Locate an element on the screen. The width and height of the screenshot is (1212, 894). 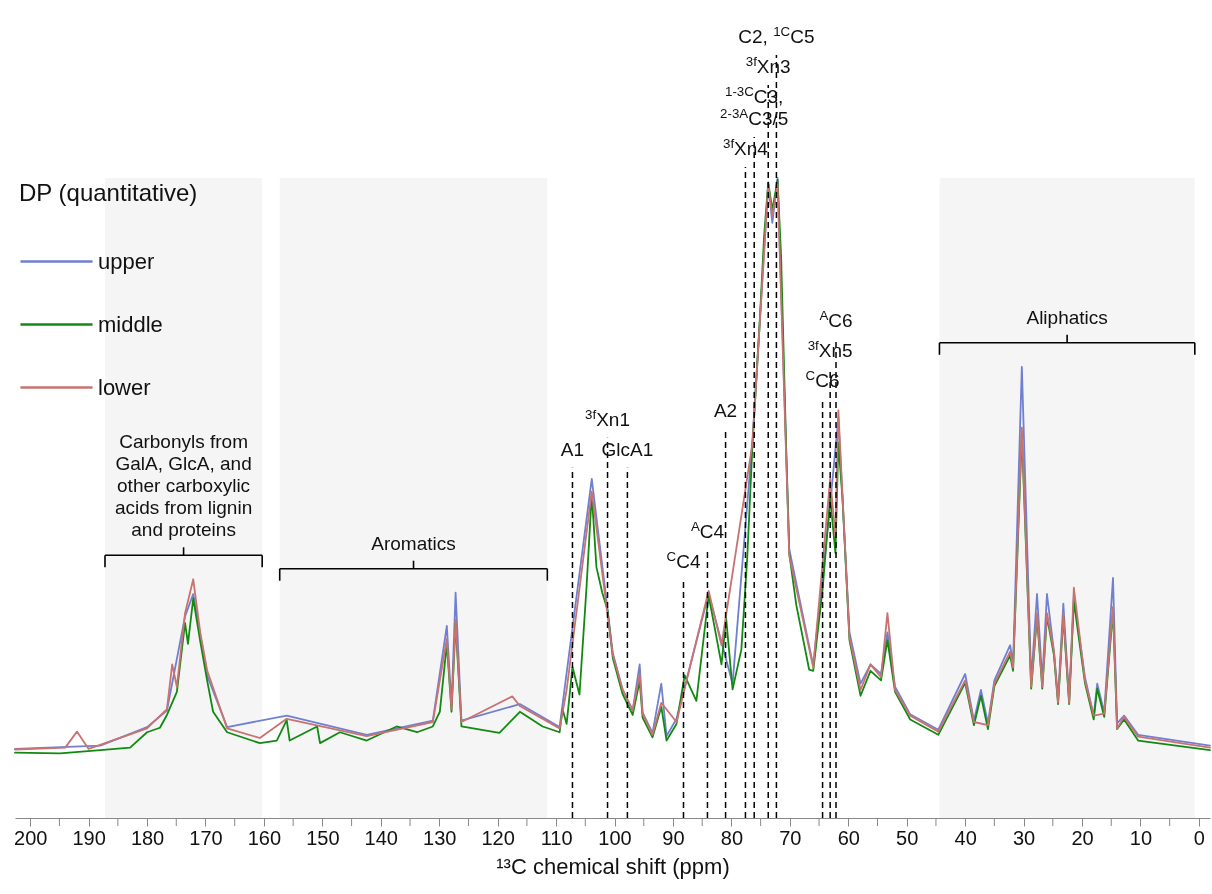
ref-line-label: GlcA1 is located at coordinates (627, 449).